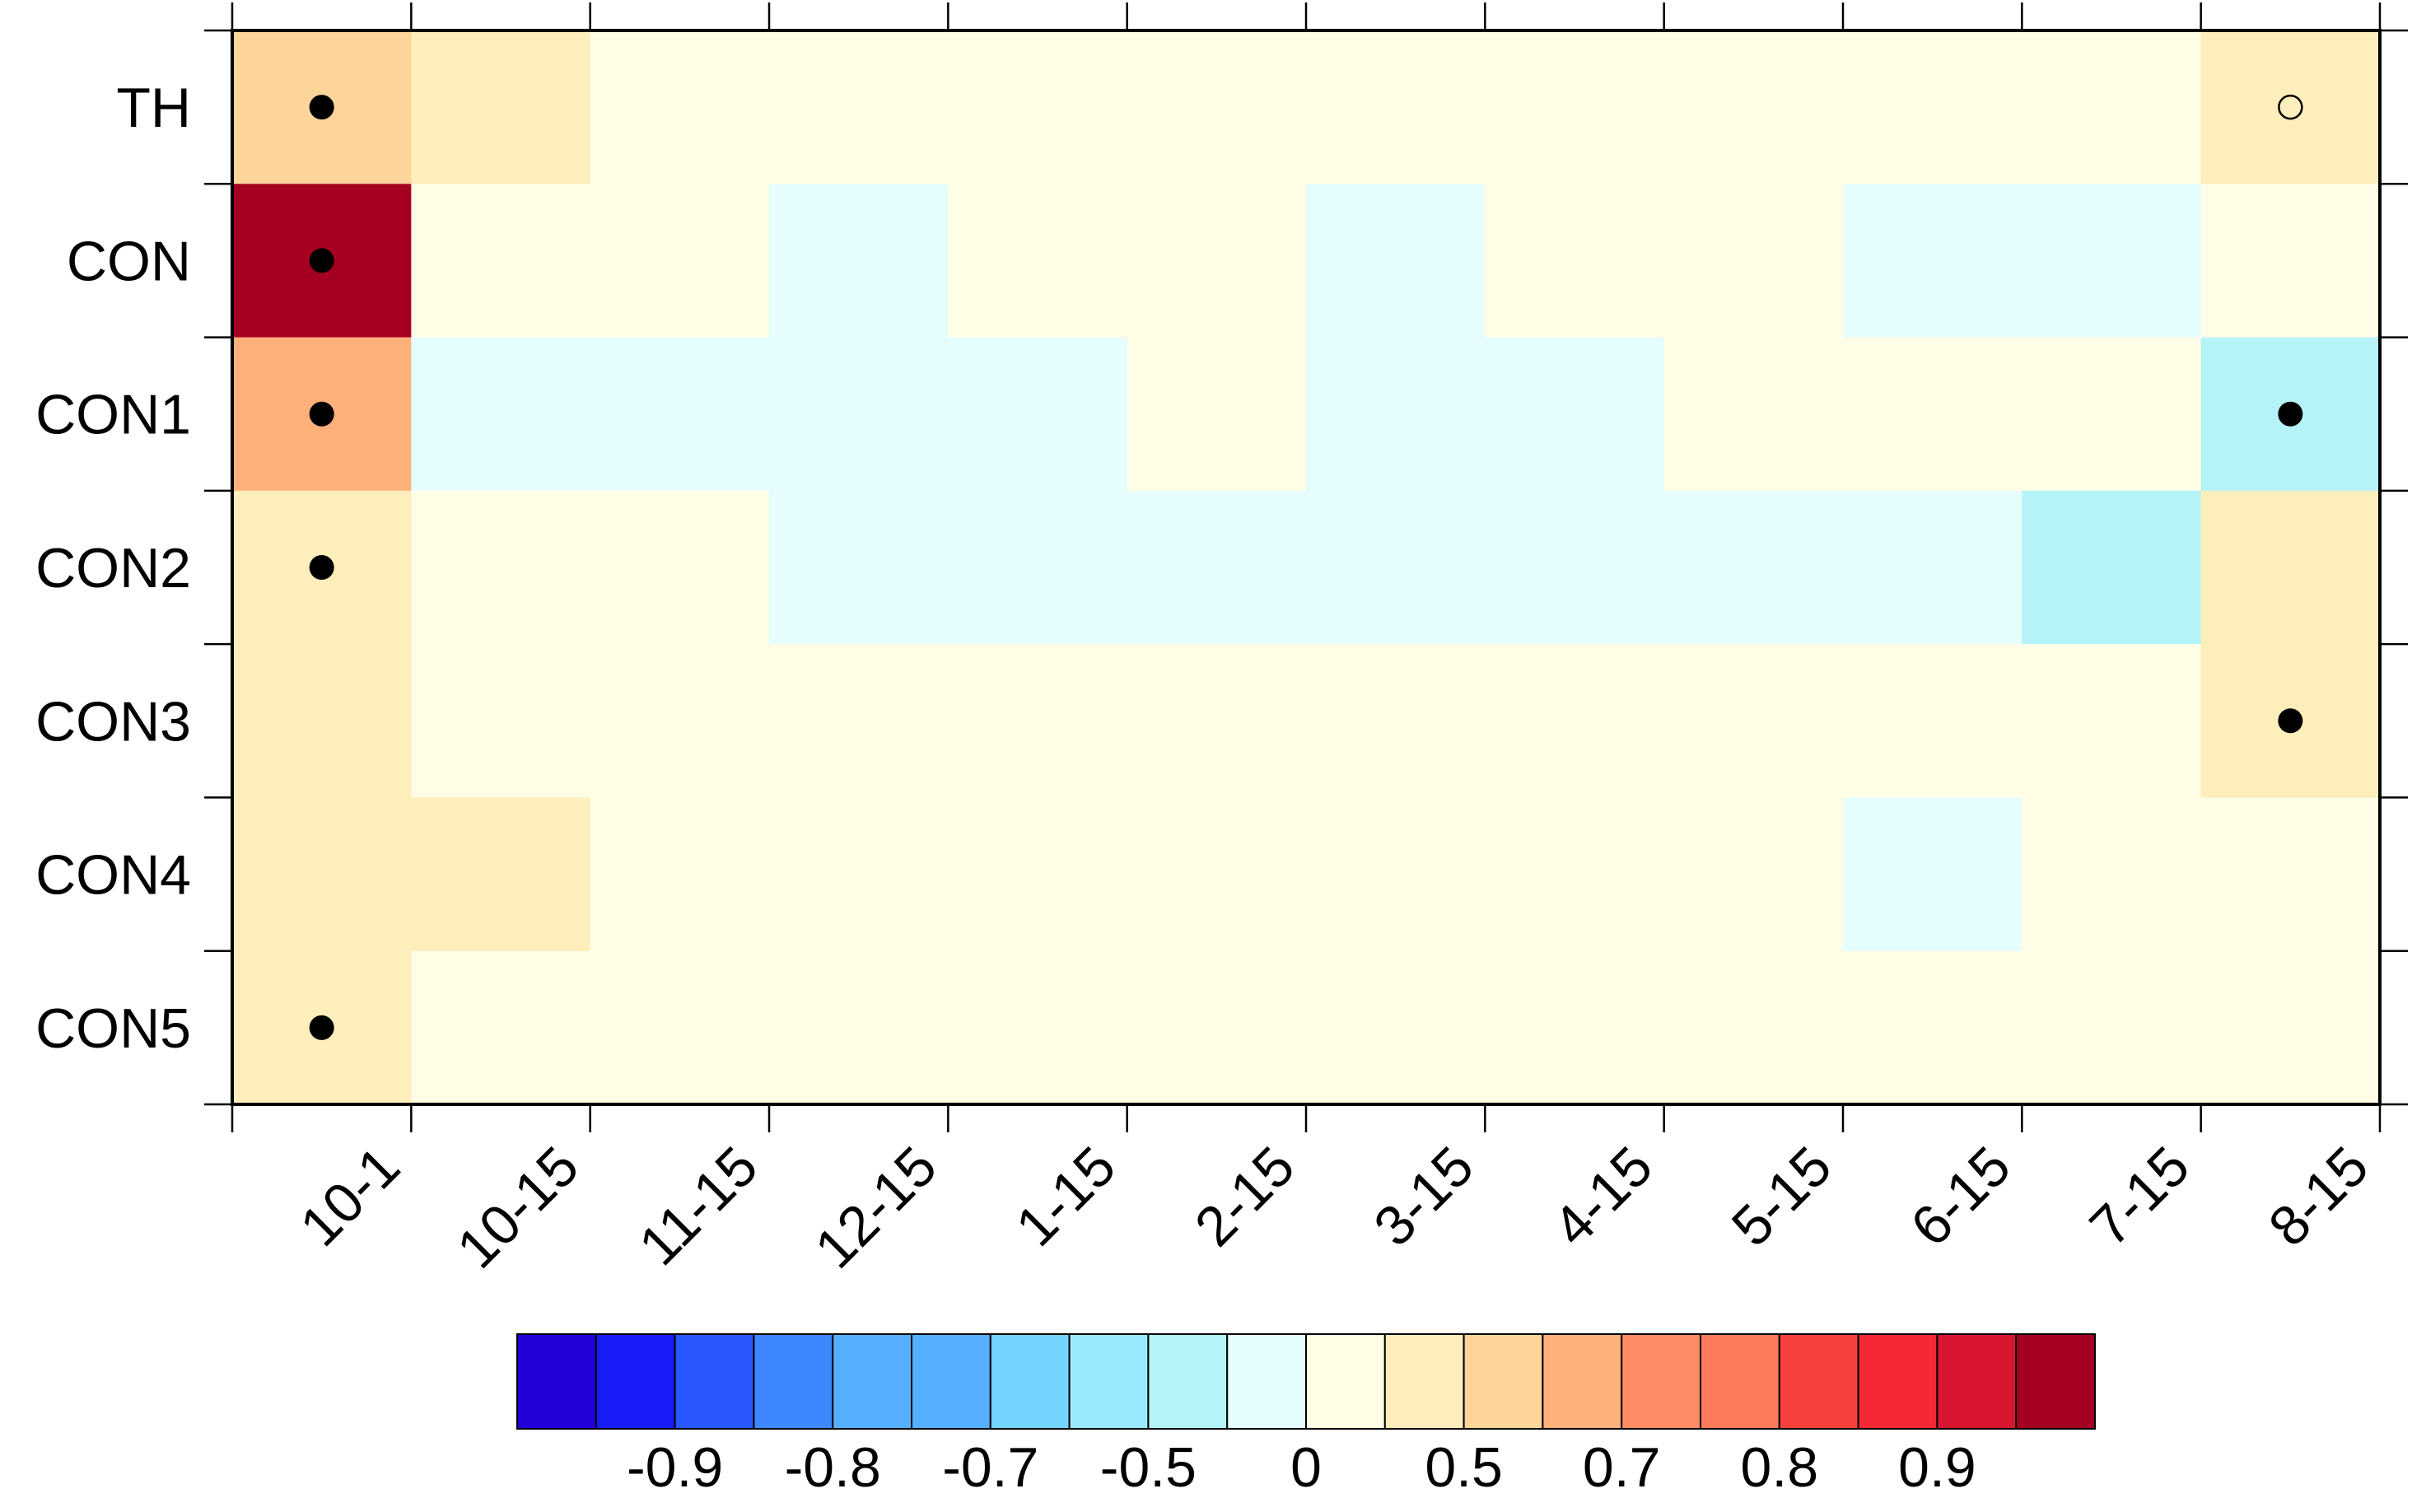  Describe the element at coordinates (1306, 1467) in the screenshot. I see `colorbar-label: 0` at that location.